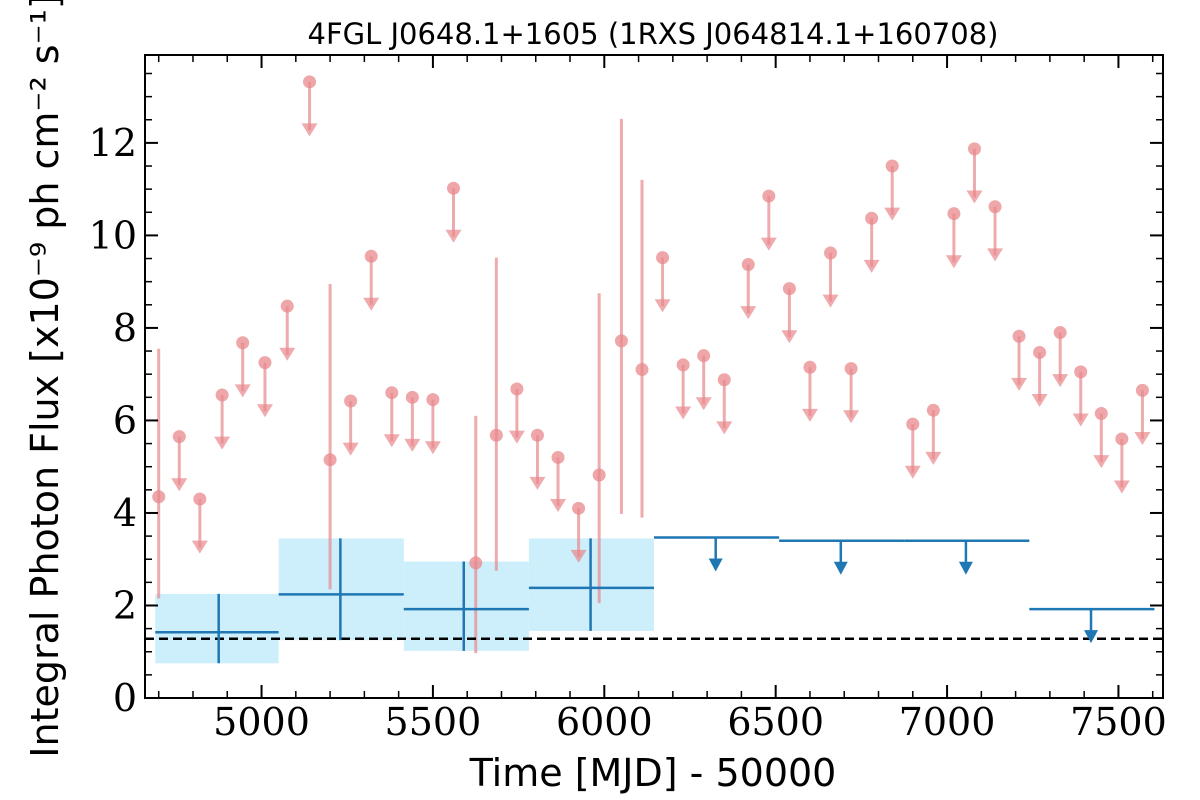 The height and width of the screenshot is (800, 1200). What do you see at coordinates (125, 420) in the screenshot?
I see `y-tick-label: 6` at bounding box center [125, 420].